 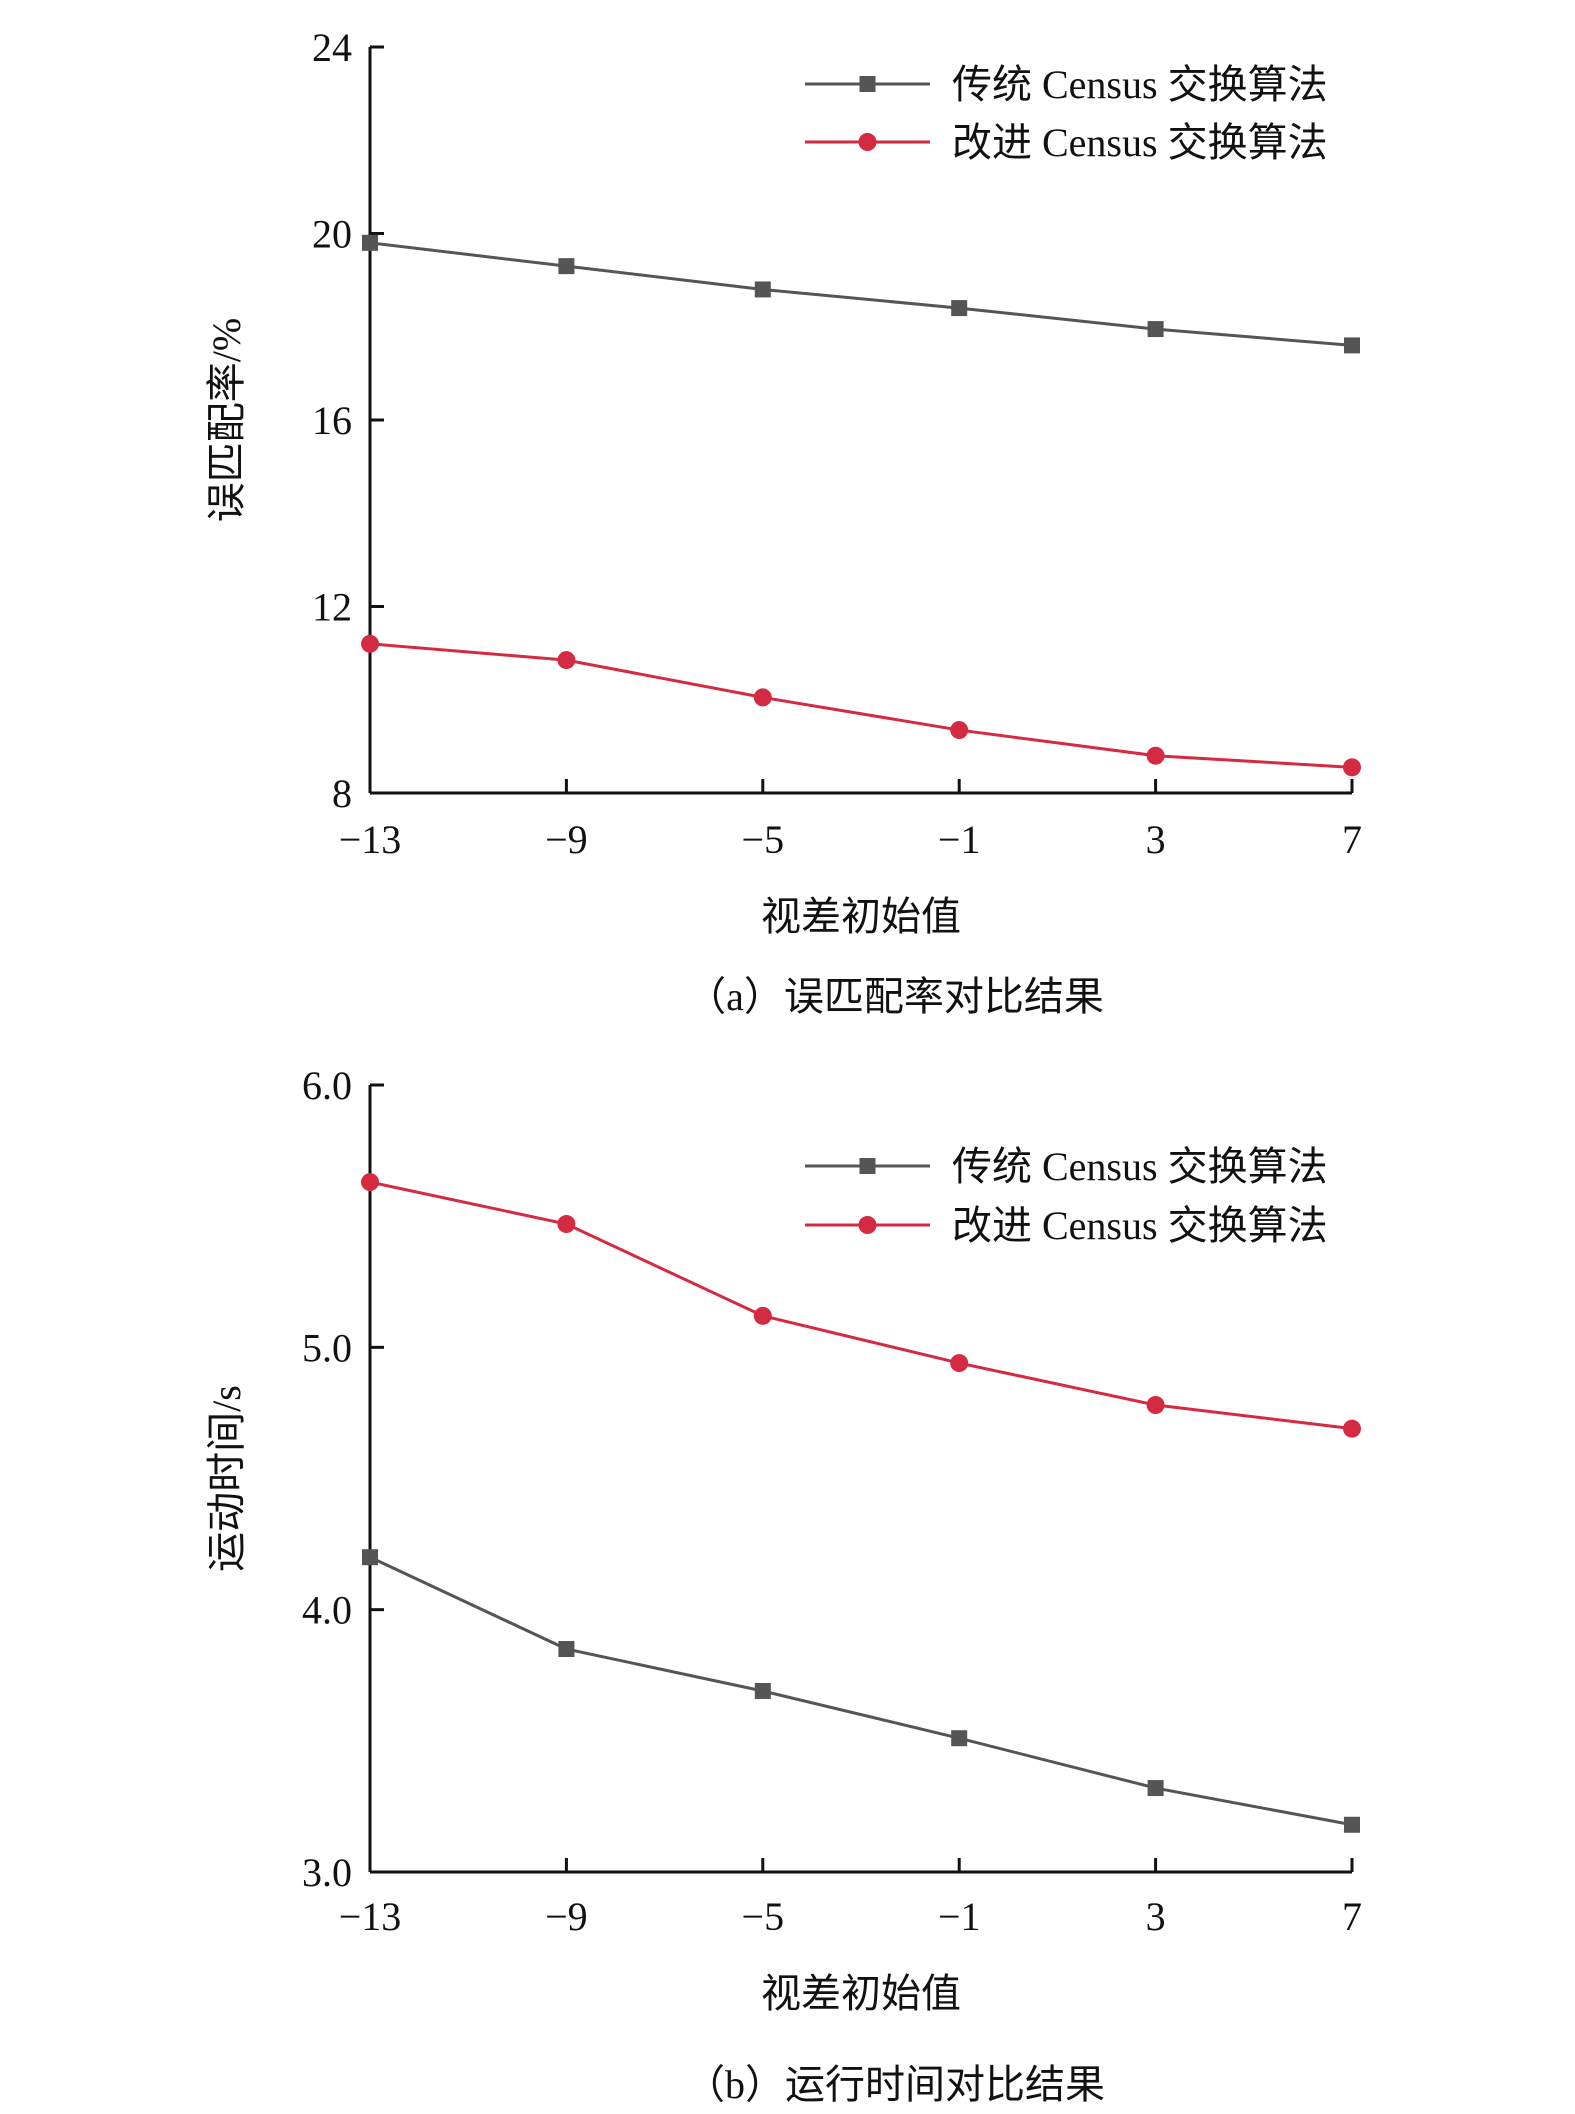 What do you see at coordinates (342, 793) in the screenshot?
I see `chart-a-y-tick-label: 8` at bounding box center [342, 793].